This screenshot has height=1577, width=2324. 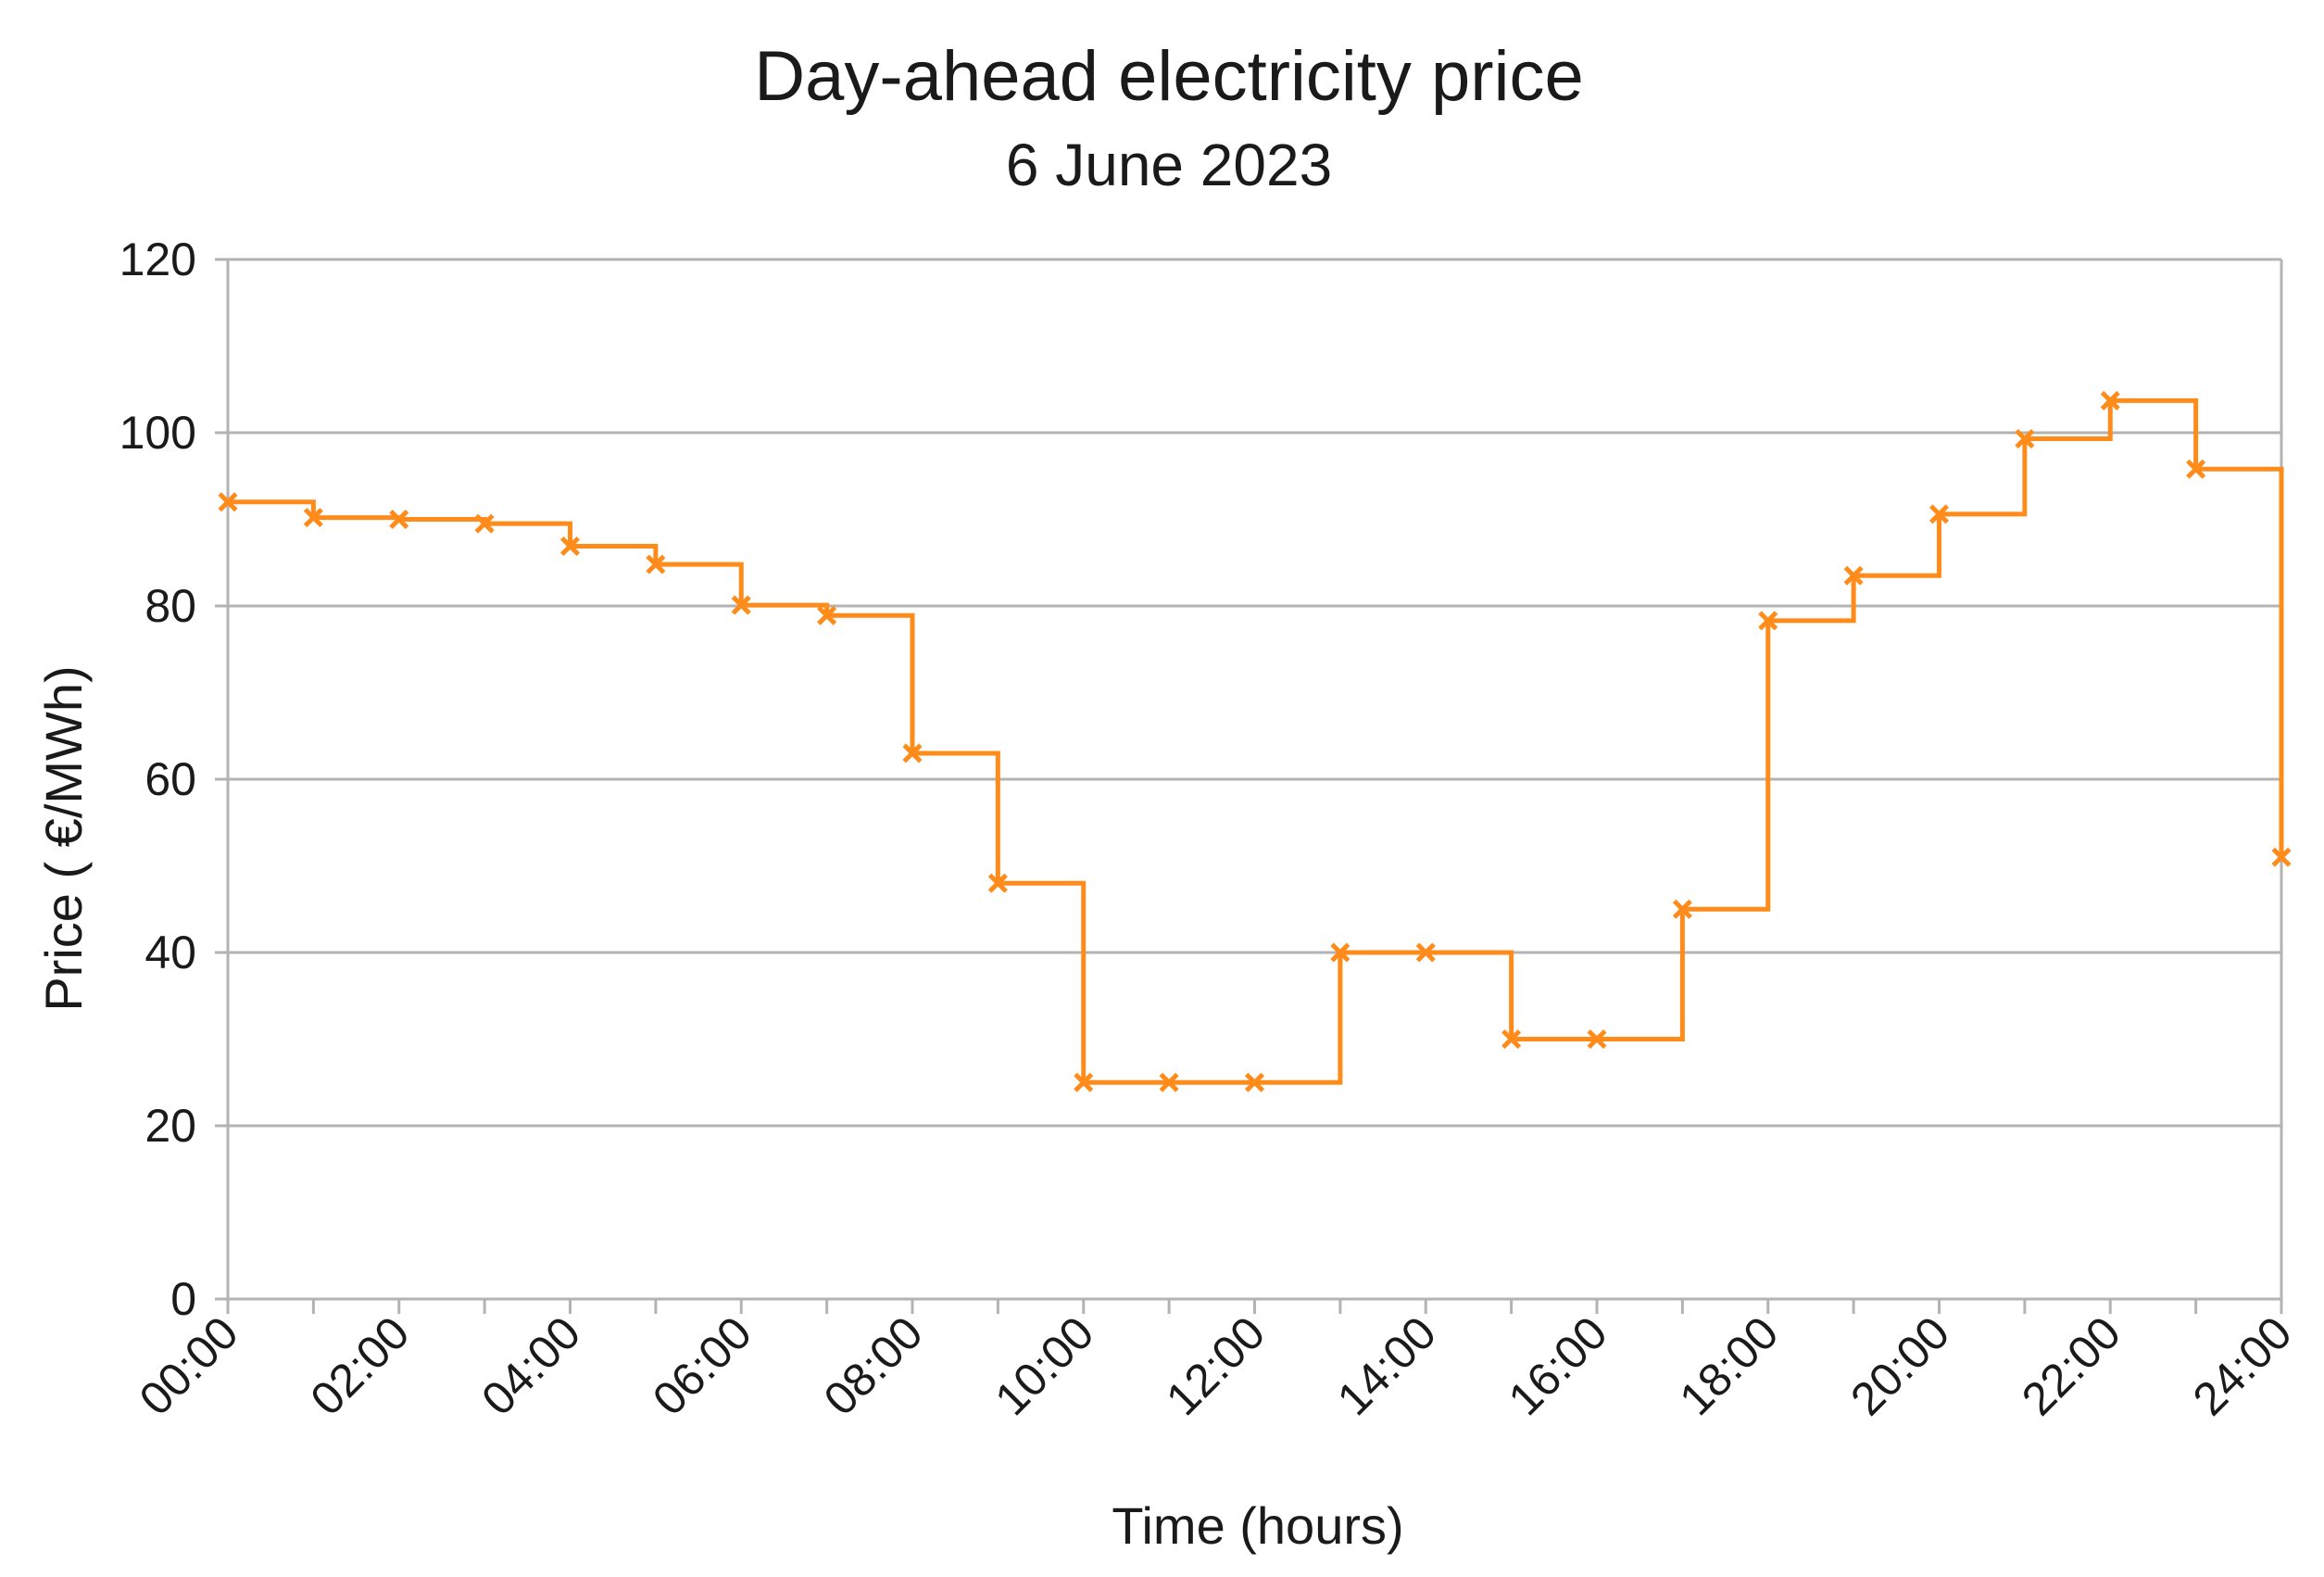 I want to click on y-tick-labels: 0 20 40 60 80 100 120, so click(x=158, y=779).